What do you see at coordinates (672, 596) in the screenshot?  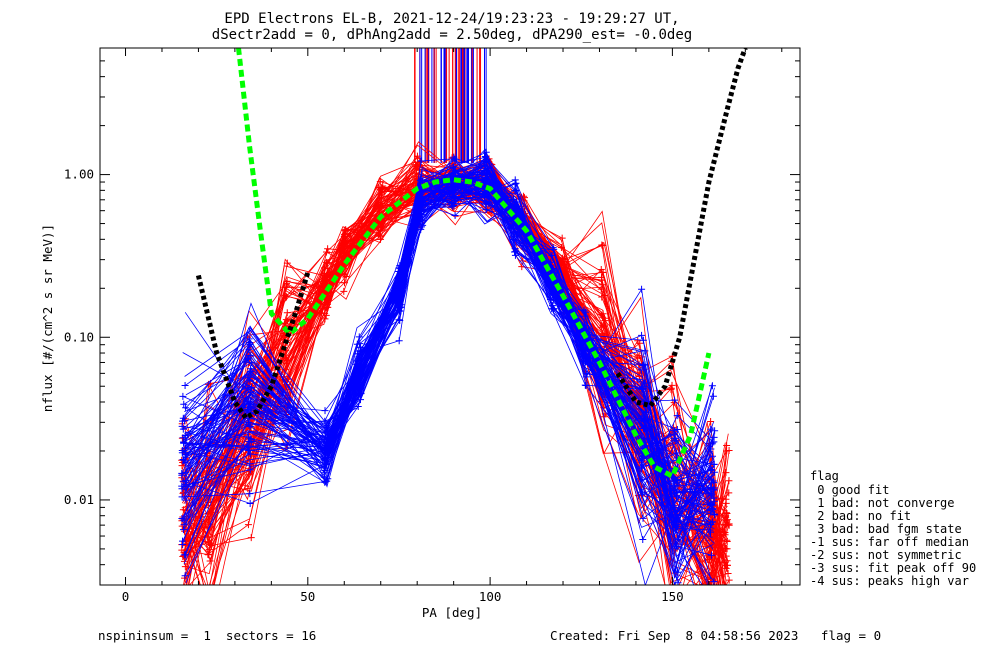 I see `x-tick-label: 150` at bounding box center [672, 596].